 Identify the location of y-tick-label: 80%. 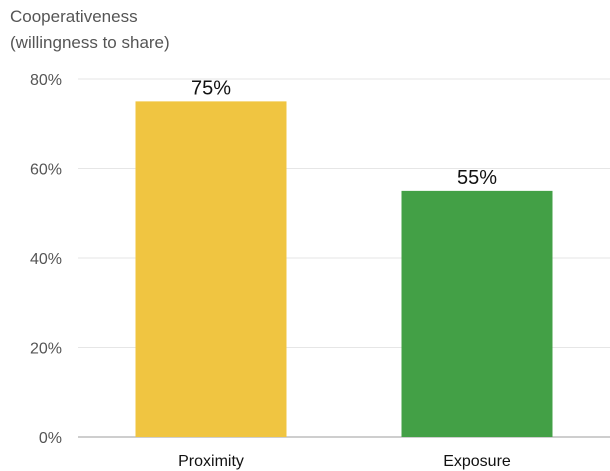
(46, 80).